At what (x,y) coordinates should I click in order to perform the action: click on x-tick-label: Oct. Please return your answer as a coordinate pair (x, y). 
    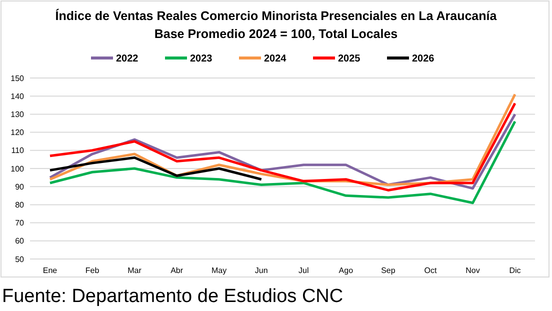
    Looking at the image, I should click on (431, 270).